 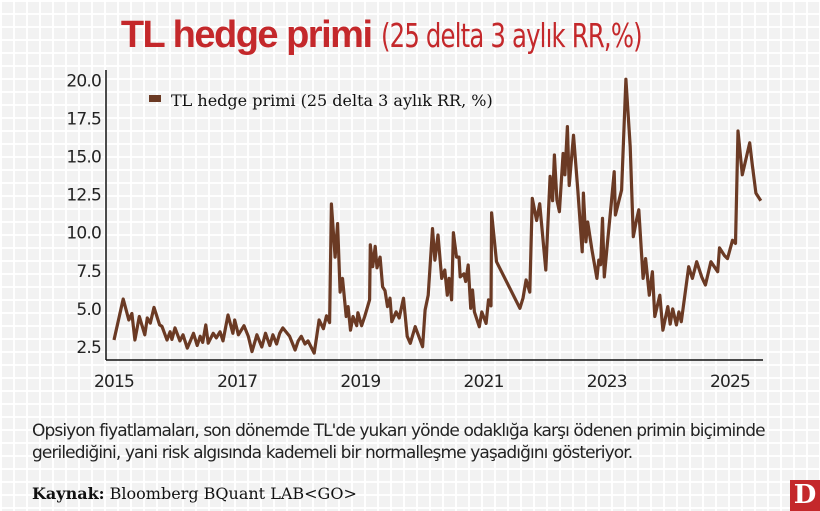 What do you see at coordinates (114, 382) in the screenshot?
I see `x-tick-label: 2015` at bounding box center [114, 382].